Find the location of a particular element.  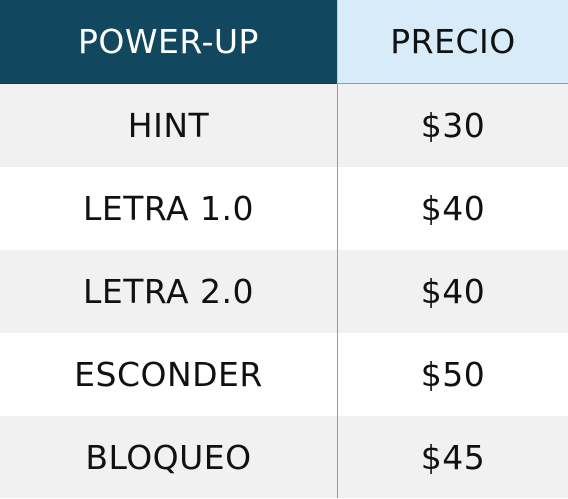

powerup-name: BLOQUEO is located at coordinates (168, 457).